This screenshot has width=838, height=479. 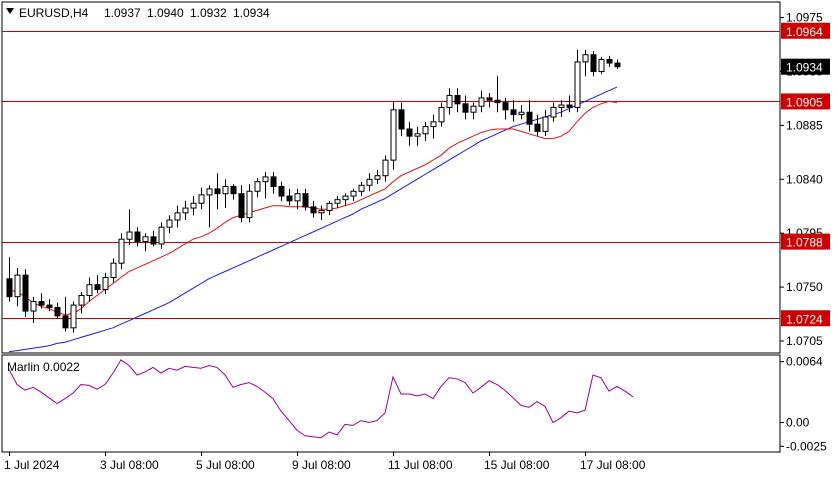 I want to click on time-tick-label: 17 Jul 08:00, so click(x=613, y=465).